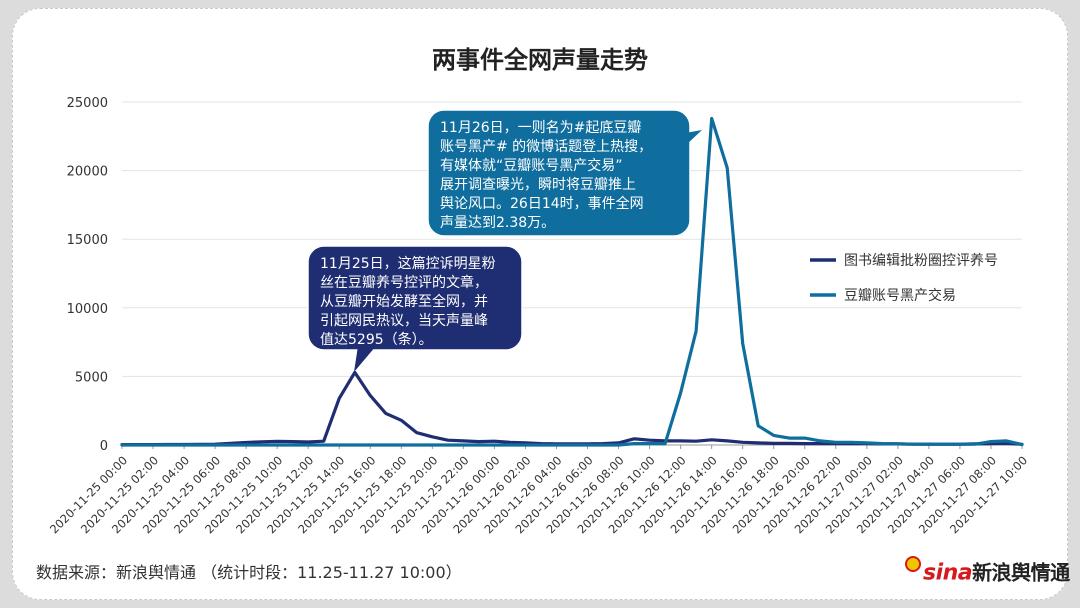 This screenshot has width=1080, height=608. Describe the element at coordinates (376, 339) in the screenshot. I see `annotation-nov25-line: 值达5295（条）。` at that location.